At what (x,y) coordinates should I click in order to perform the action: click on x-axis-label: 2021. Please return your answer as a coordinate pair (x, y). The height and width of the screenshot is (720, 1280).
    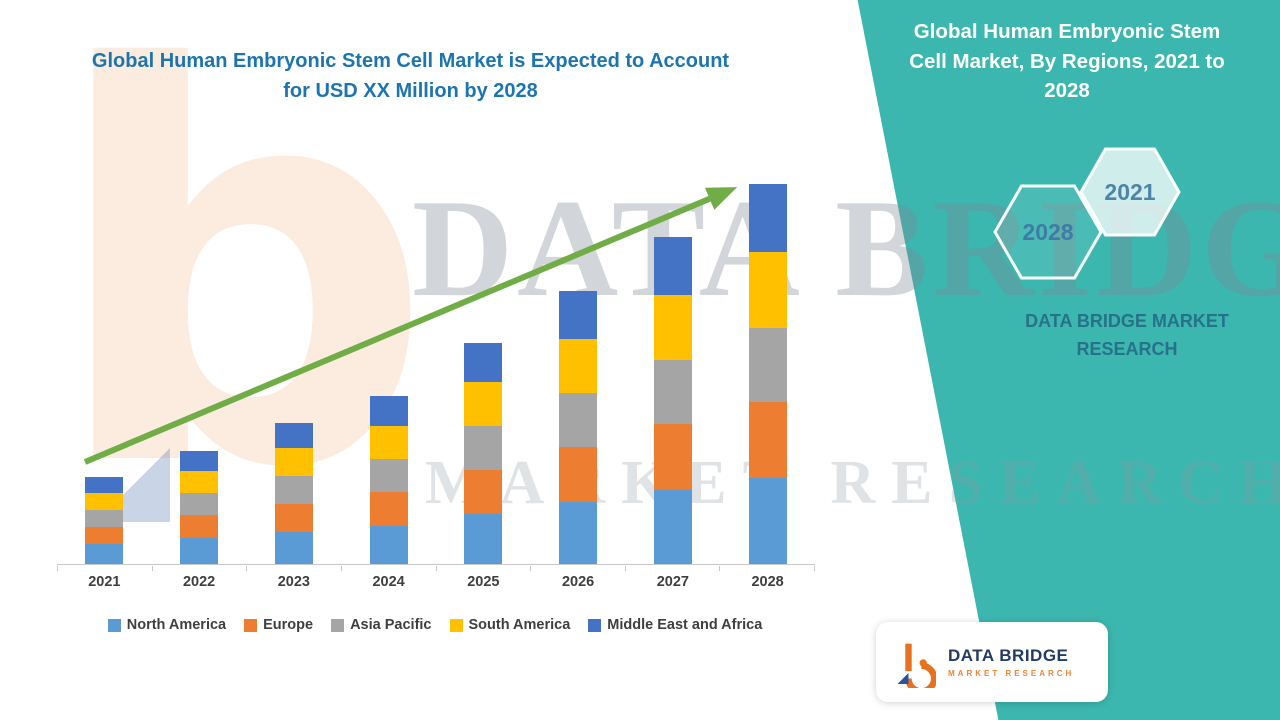
    Looking at the image, I should click on (104, 582).